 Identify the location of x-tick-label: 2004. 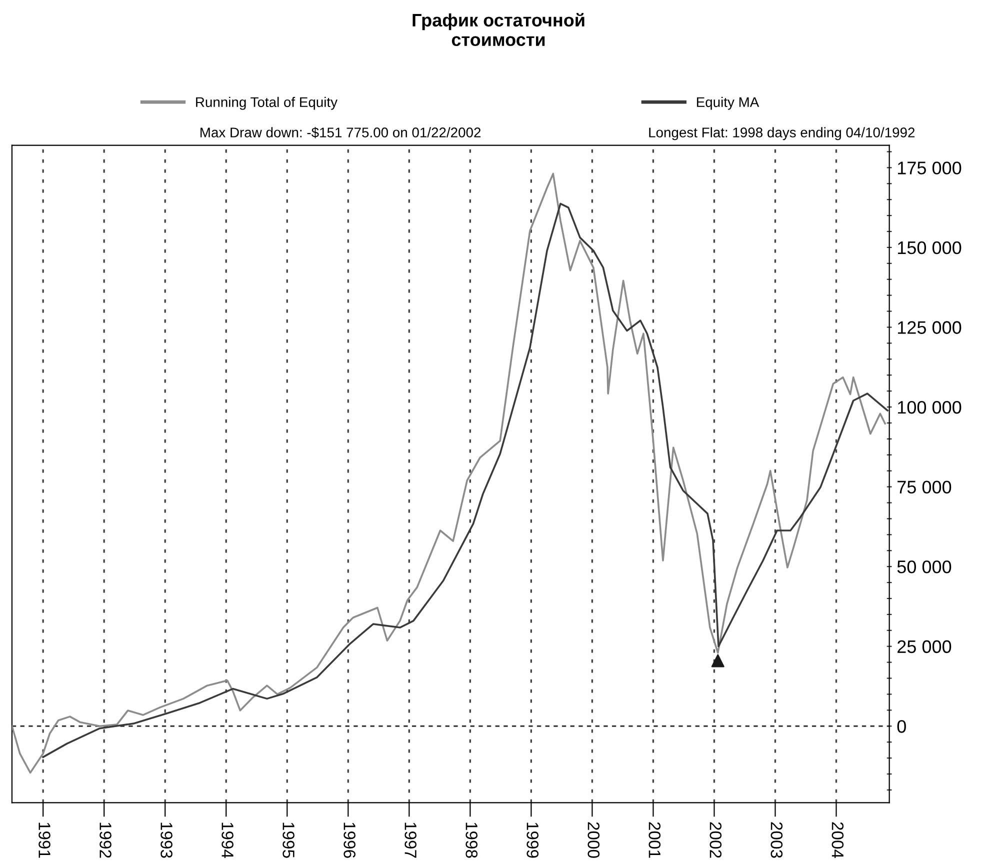
(838, 840).